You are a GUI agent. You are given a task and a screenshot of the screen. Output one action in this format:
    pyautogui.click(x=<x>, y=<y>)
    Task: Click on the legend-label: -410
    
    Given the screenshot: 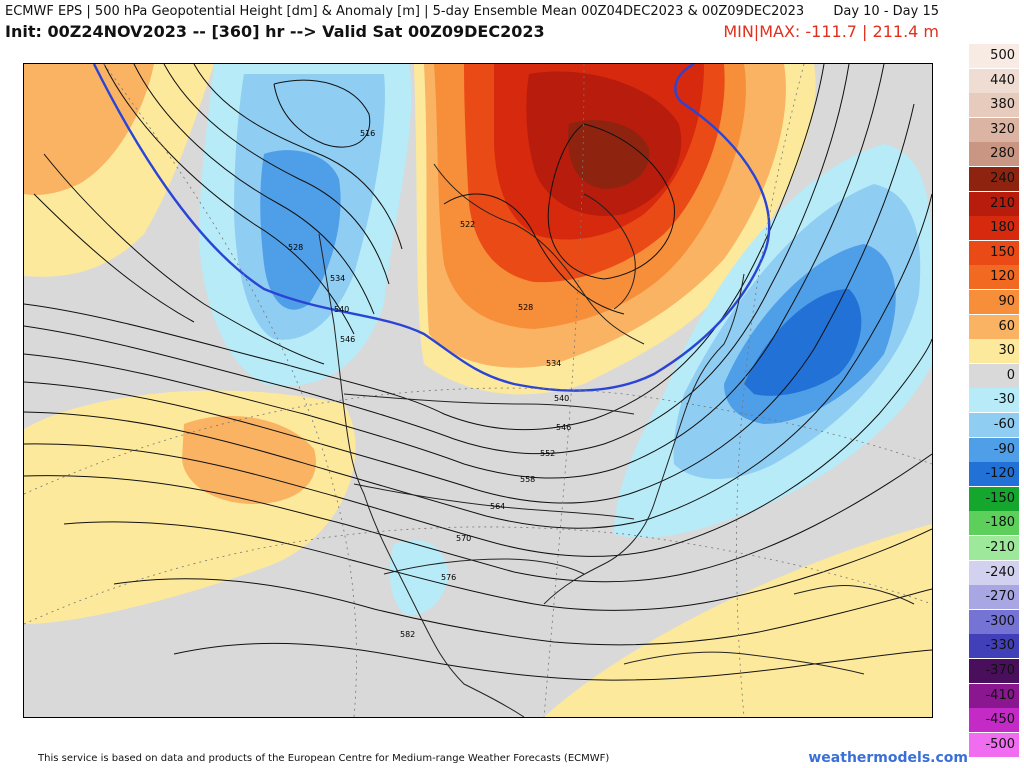 What is the action you would take?
    pyautogui.click(x=1000, y=695)
    